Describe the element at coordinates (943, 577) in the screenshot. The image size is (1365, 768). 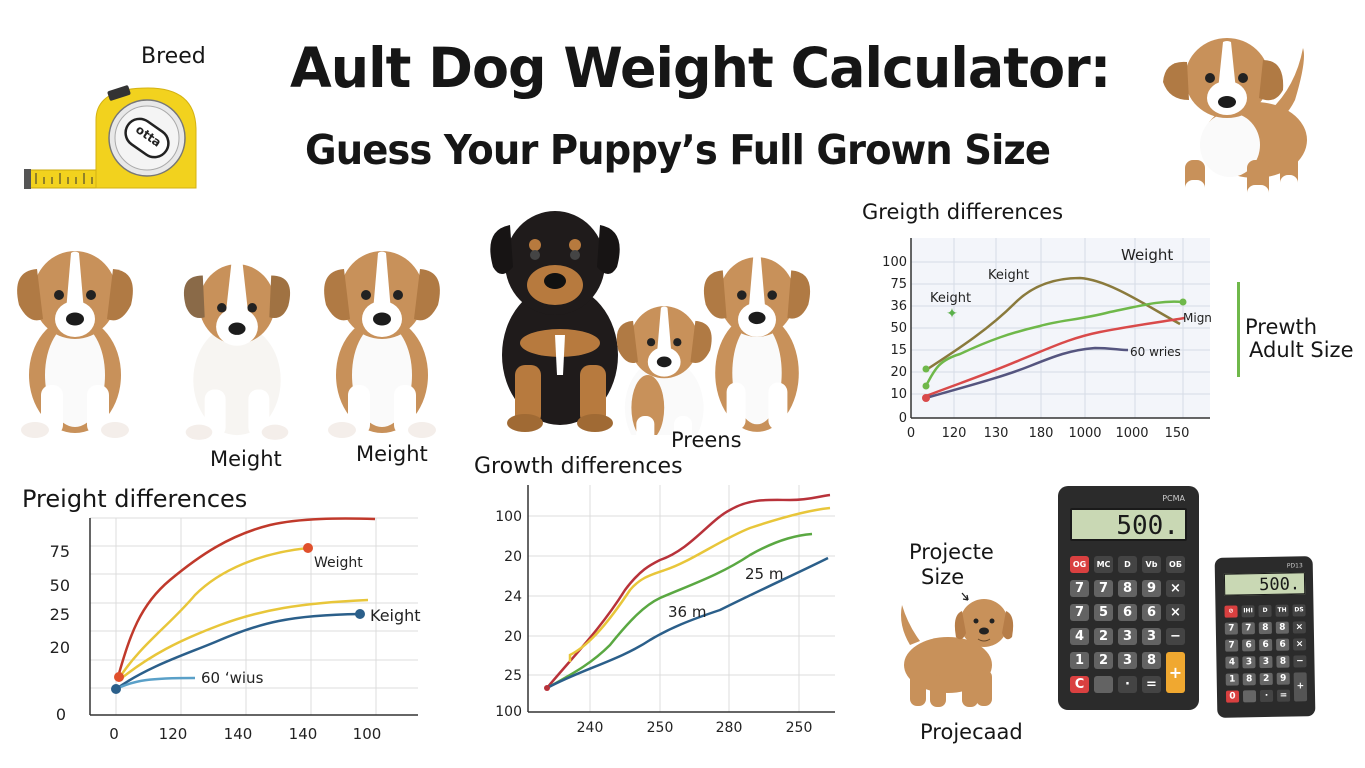
I see `projected-label-line2: Size` at that location.